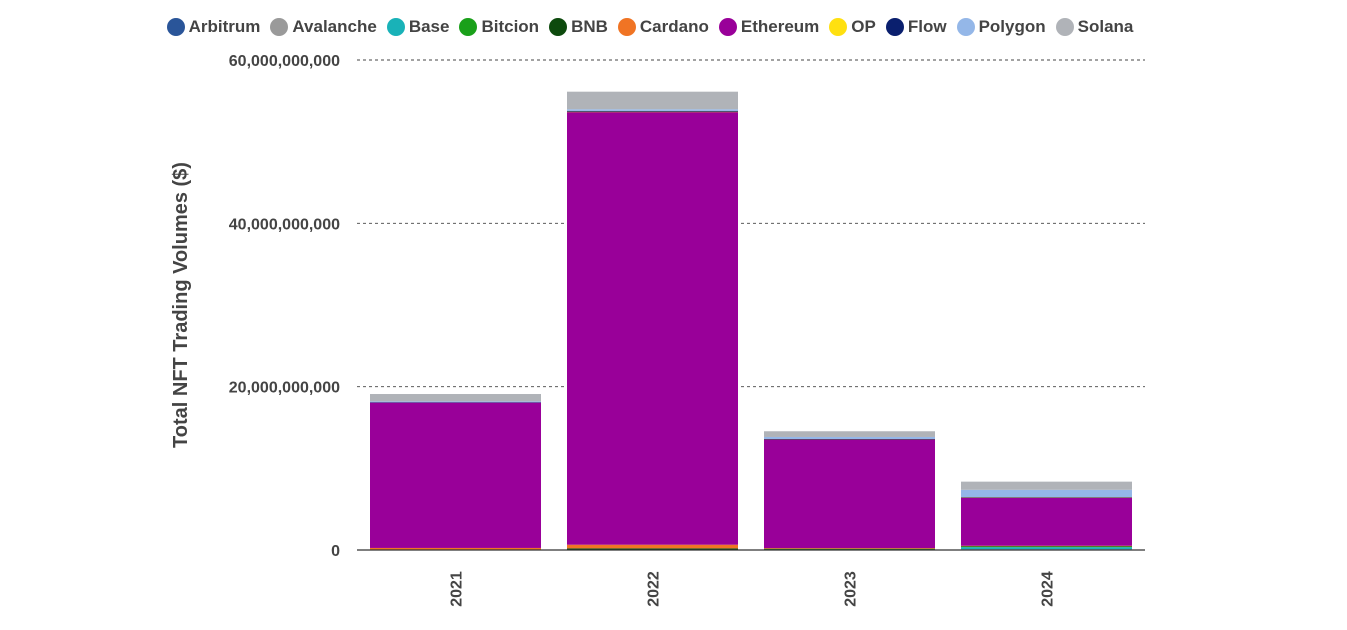 The width and height of the screenshot is (1347, 630). I want to click on legend-item-avalanche: Avalanche, so click(323, 27).